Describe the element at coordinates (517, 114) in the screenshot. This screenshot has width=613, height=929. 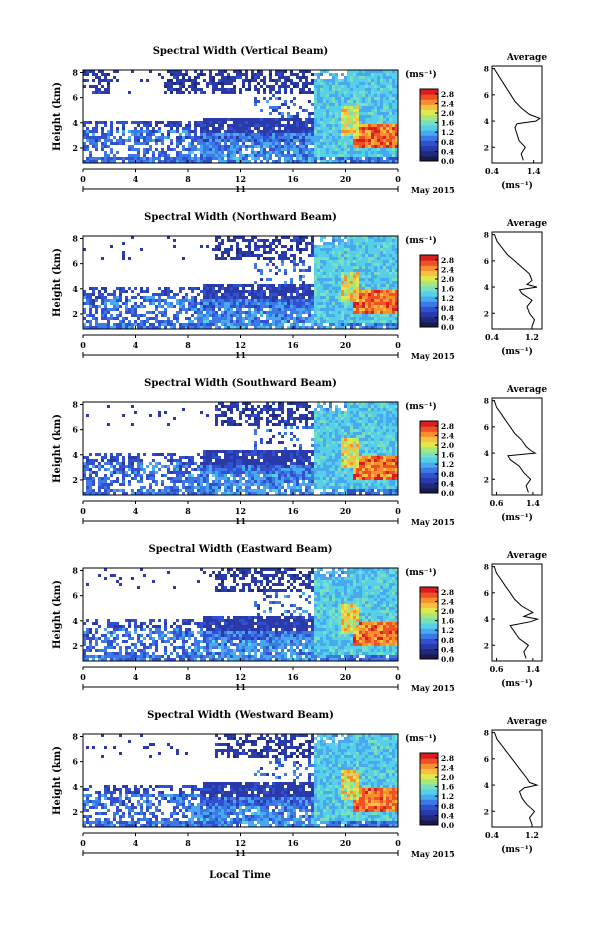
I see `average-frame` at that location.